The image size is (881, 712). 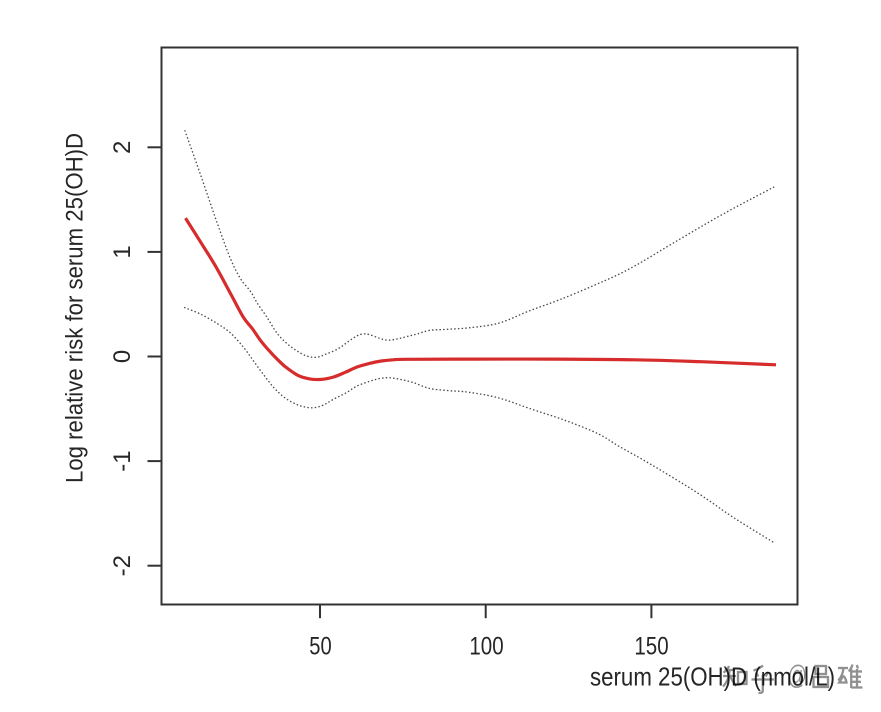 What do you see at coordinates (122, 251) in the screenshot?
I see `svg-text: 1` at bounding box center [122, 251].